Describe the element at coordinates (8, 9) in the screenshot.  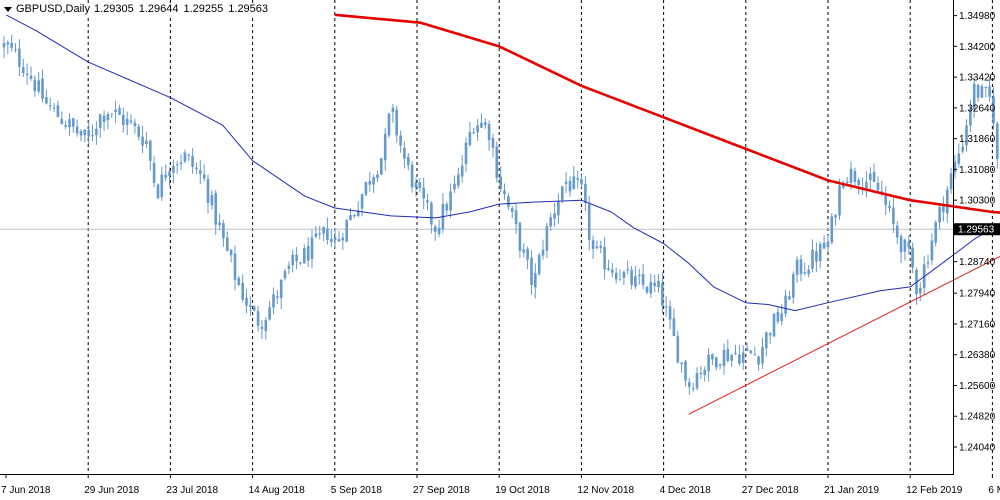
I see `symbol-menu-icon` at that location.